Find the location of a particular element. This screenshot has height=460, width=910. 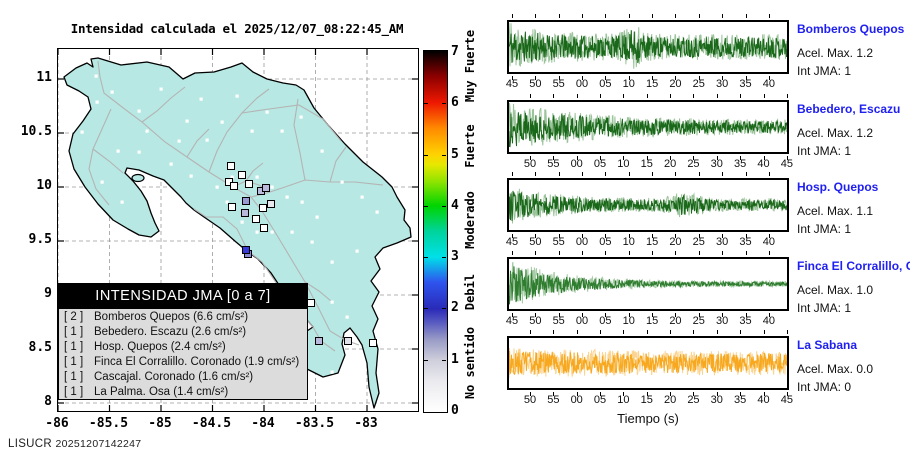

legend-entry-count: [ 1 ] is located at coordinates (74, 391).